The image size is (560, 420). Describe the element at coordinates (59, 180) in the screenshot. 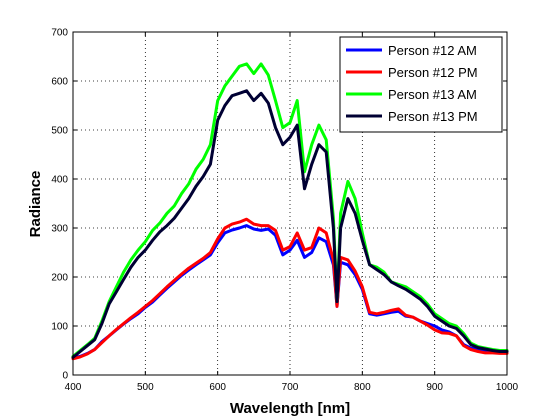

I see `y-tick-label: 400` at that location.